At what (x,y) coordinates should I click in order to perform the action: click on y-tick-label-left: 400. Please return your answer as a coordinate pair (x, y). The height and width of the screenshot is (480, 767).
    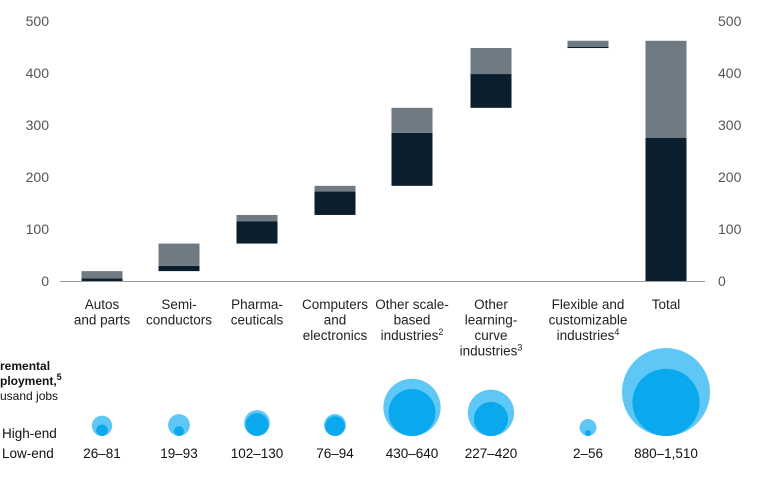
    Looking at the image, I should click on (38, 73).